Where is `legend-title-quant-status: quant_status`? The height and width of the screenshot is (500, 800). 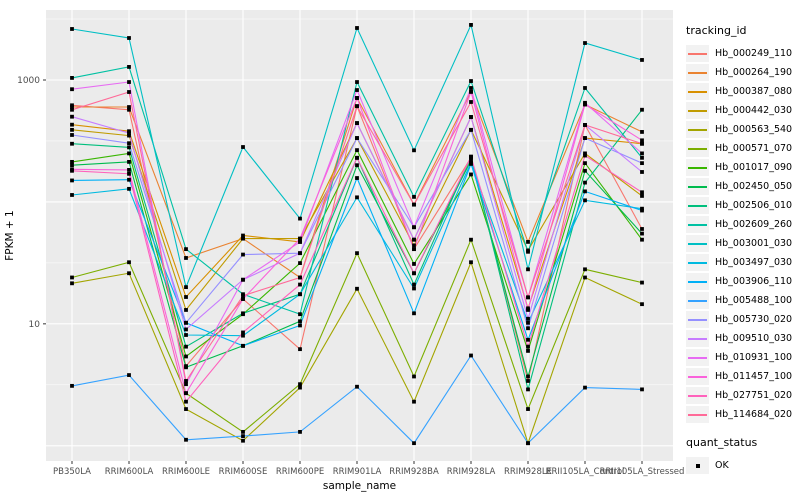 legend-title-quant-status: quant_status is located at coordinates (722, 442).